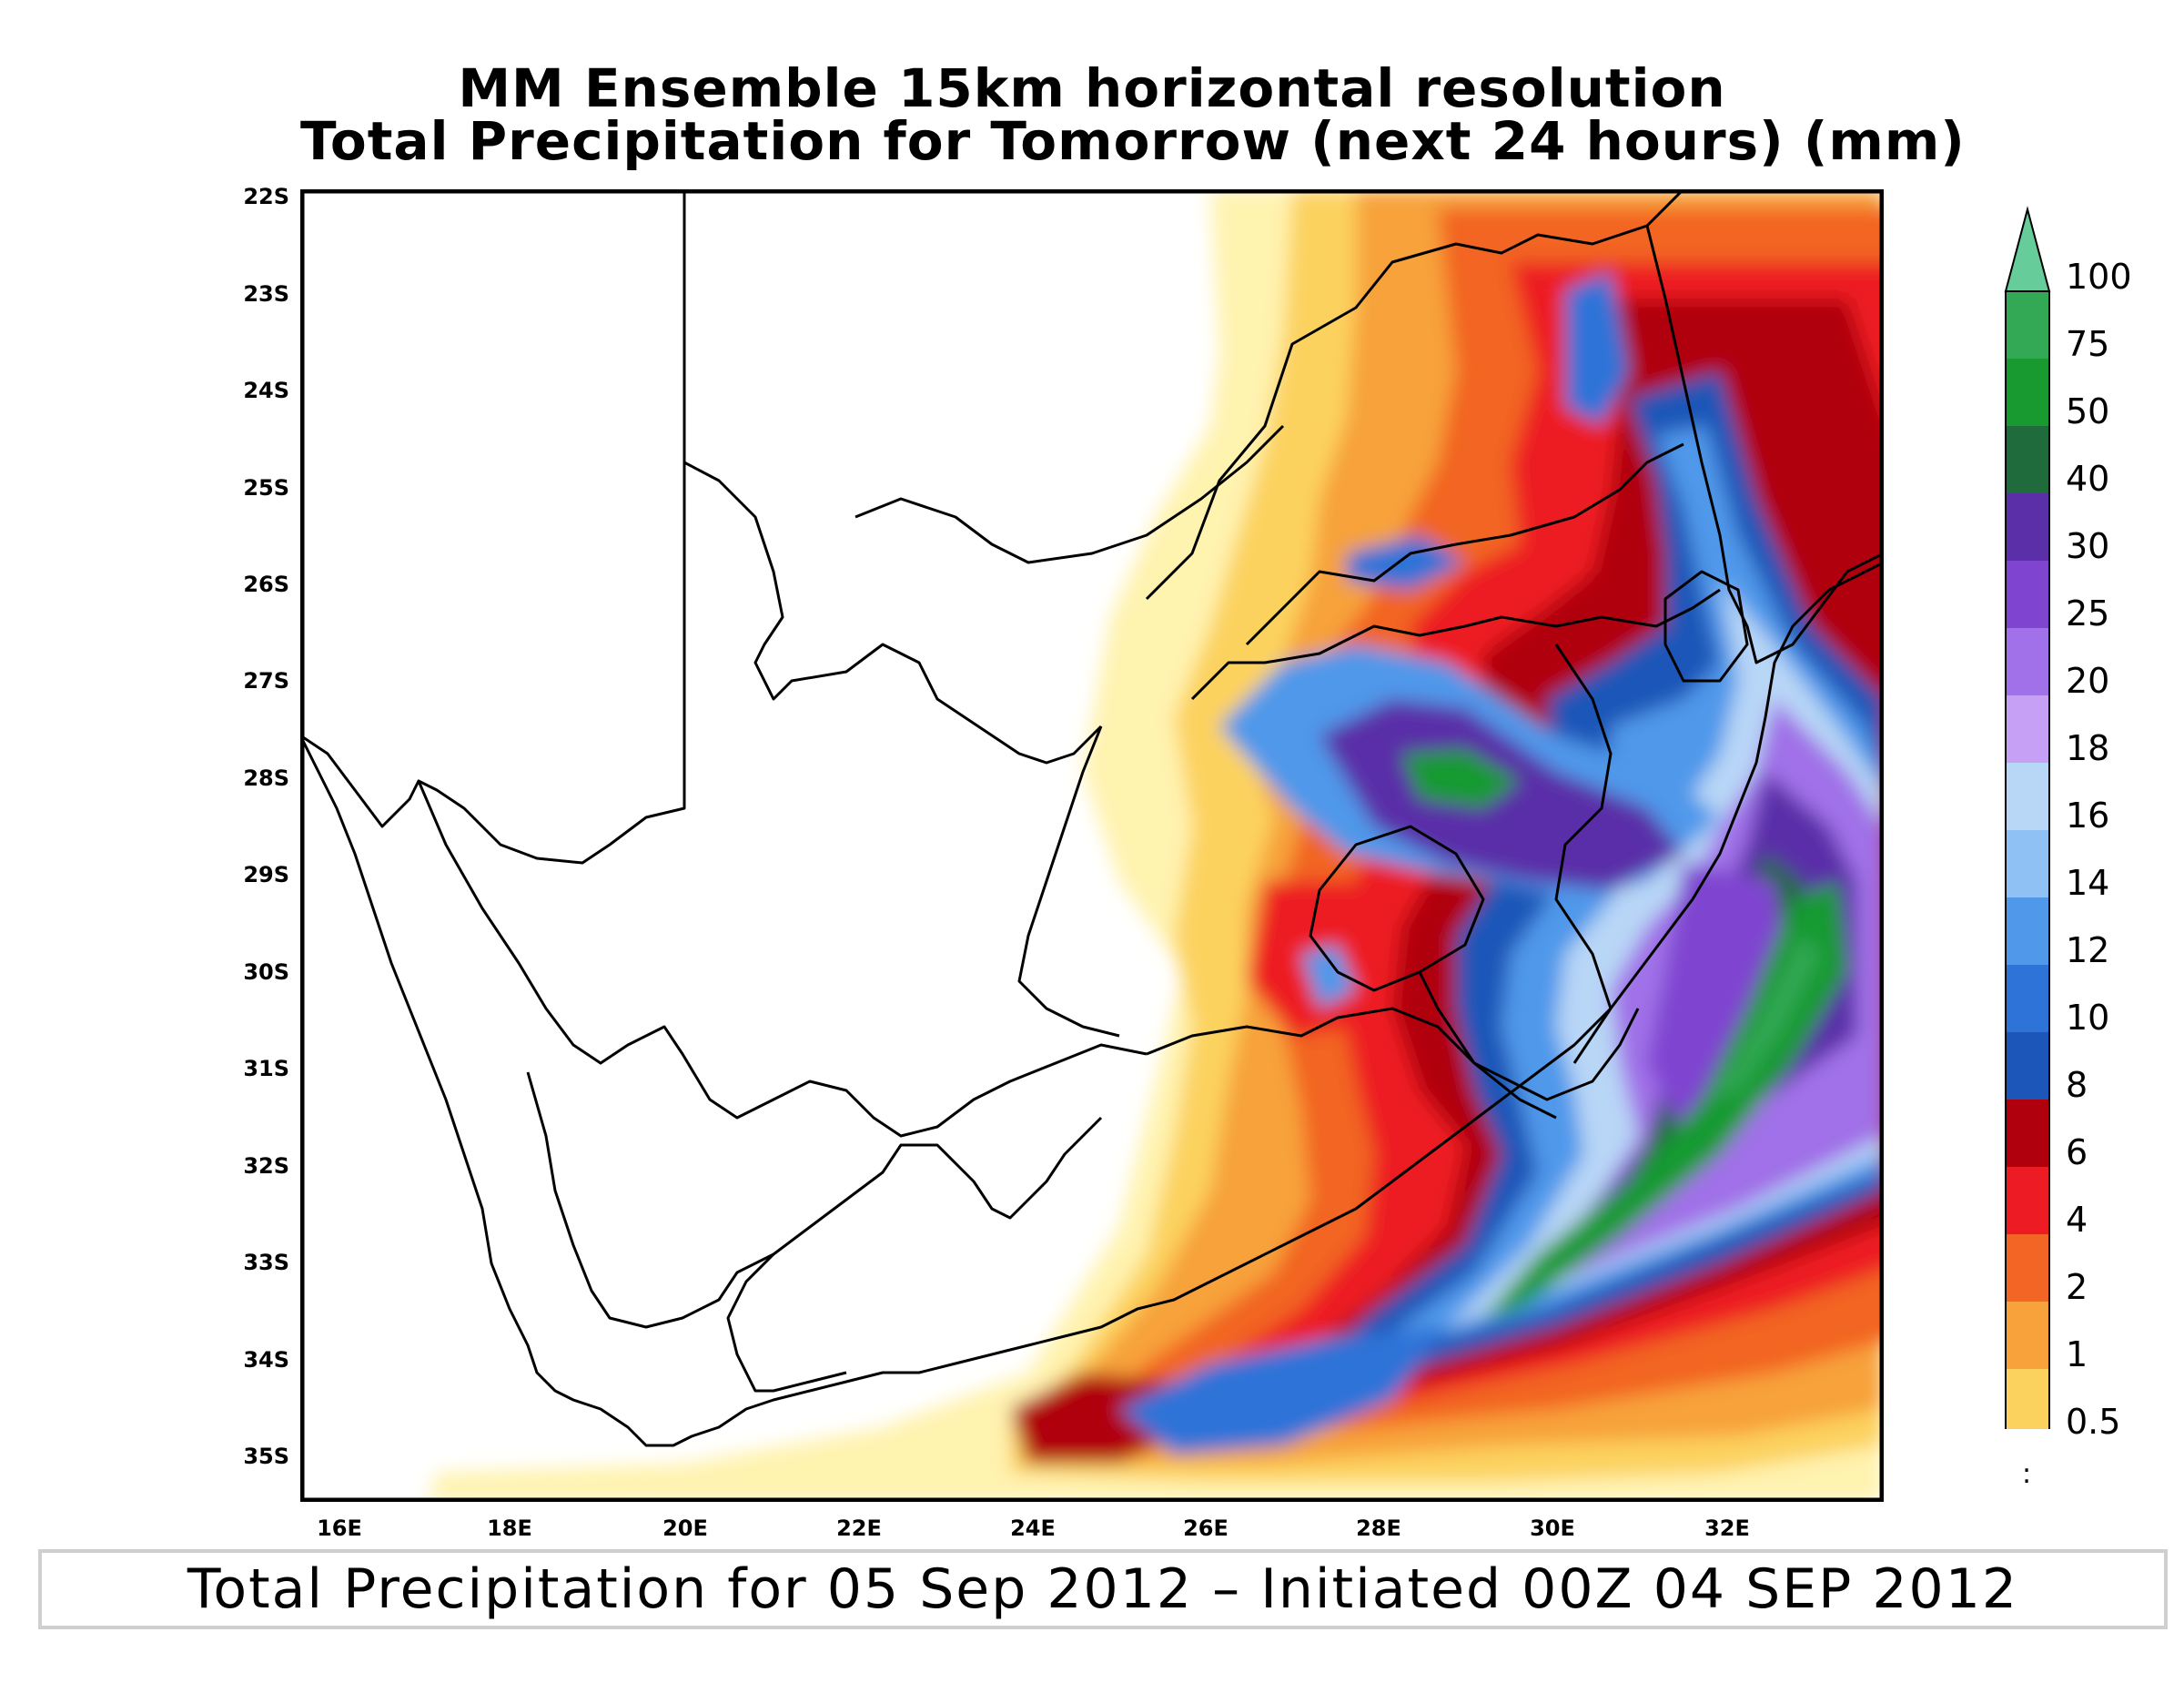  I want to click on lat-label: 29S, so click(266, 874).